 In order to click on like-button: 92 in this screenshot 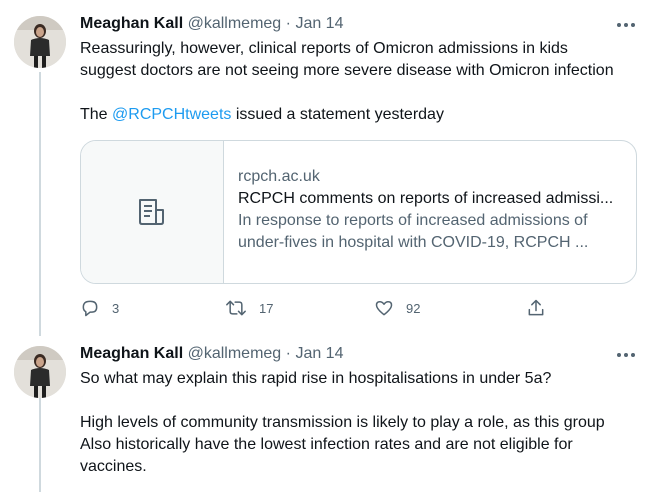, I will do `click(397, 308)`.